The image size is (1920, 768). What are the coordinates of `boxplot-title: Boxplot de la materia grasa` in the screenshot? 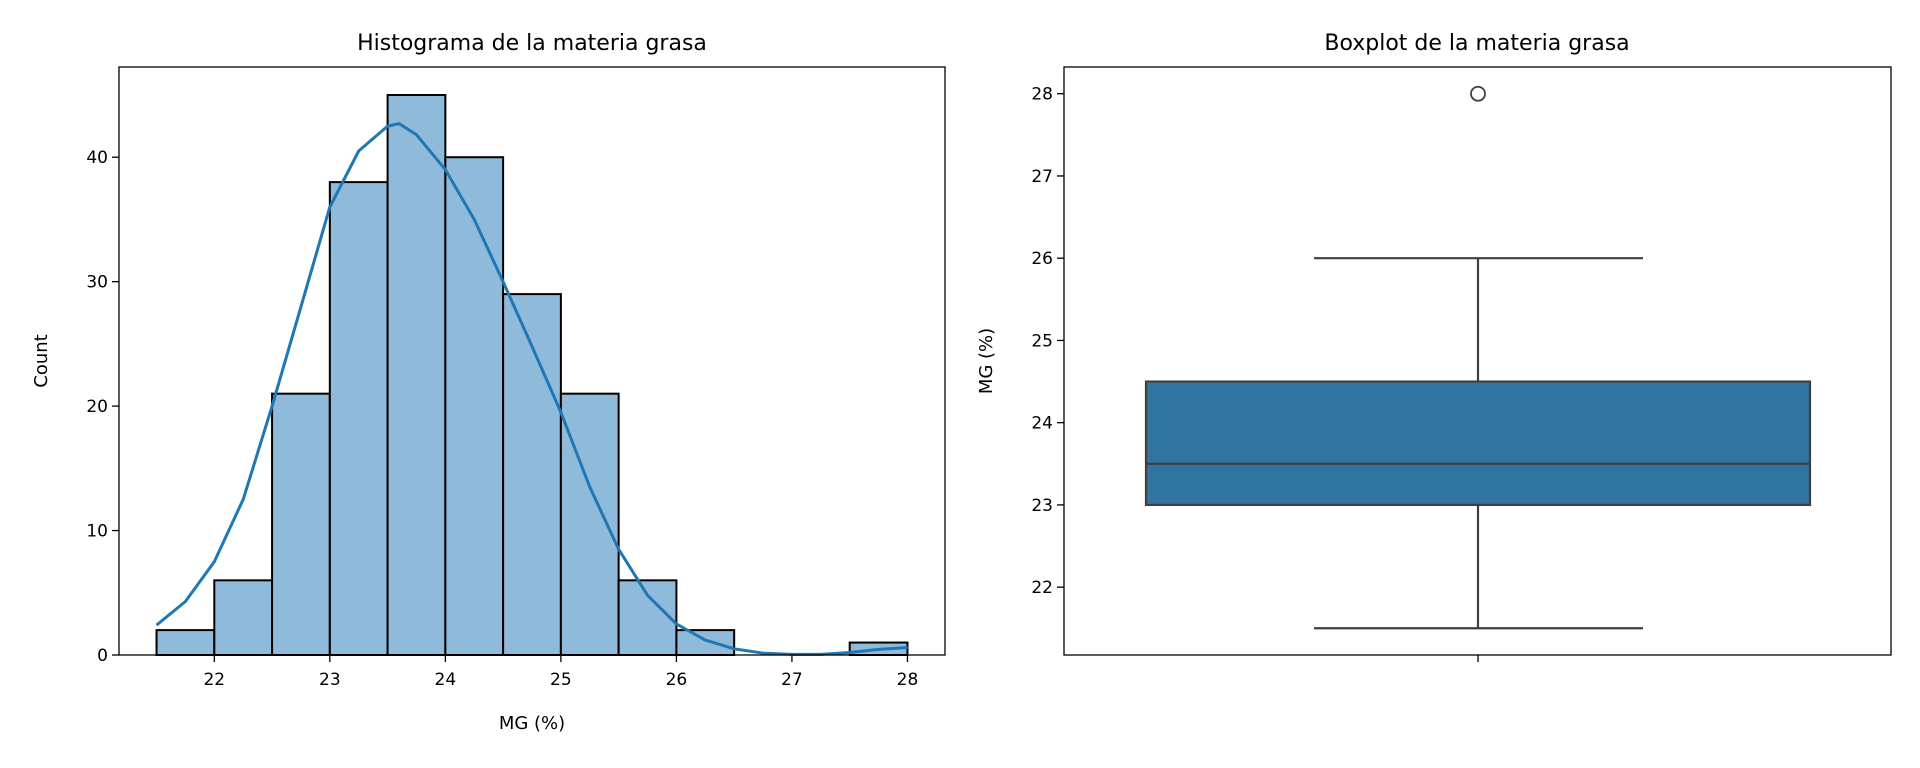 It's located at (1476, 43).